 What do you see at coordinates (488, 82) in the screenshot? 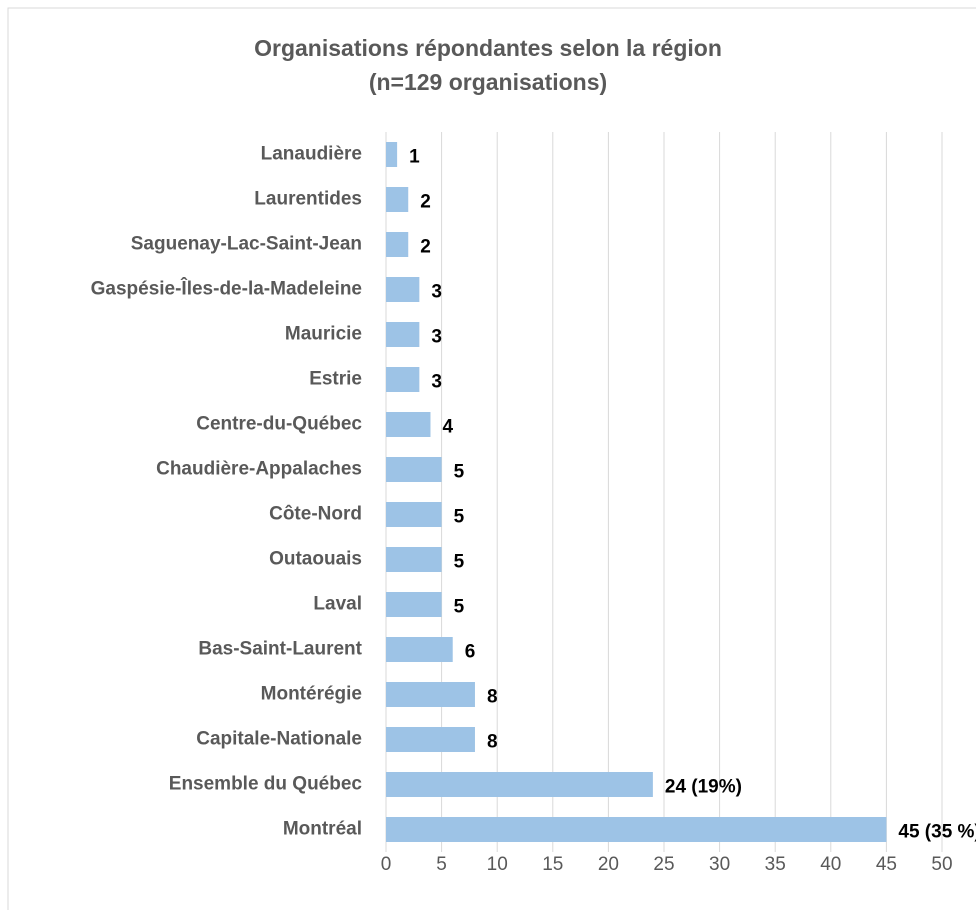
I see `chart-subtitle: (n=129 organisations)` at bounding box center [488, 82].